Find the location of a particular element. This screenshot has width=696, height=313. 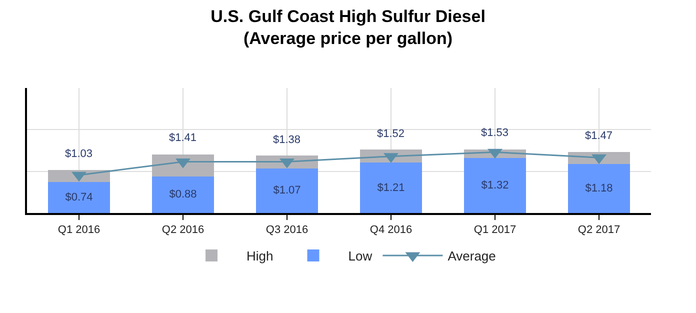

chart-title: U.S. Gulf Coast High Sulfur Diesel (Average price per gallon) is located at coordinates (348, 27).